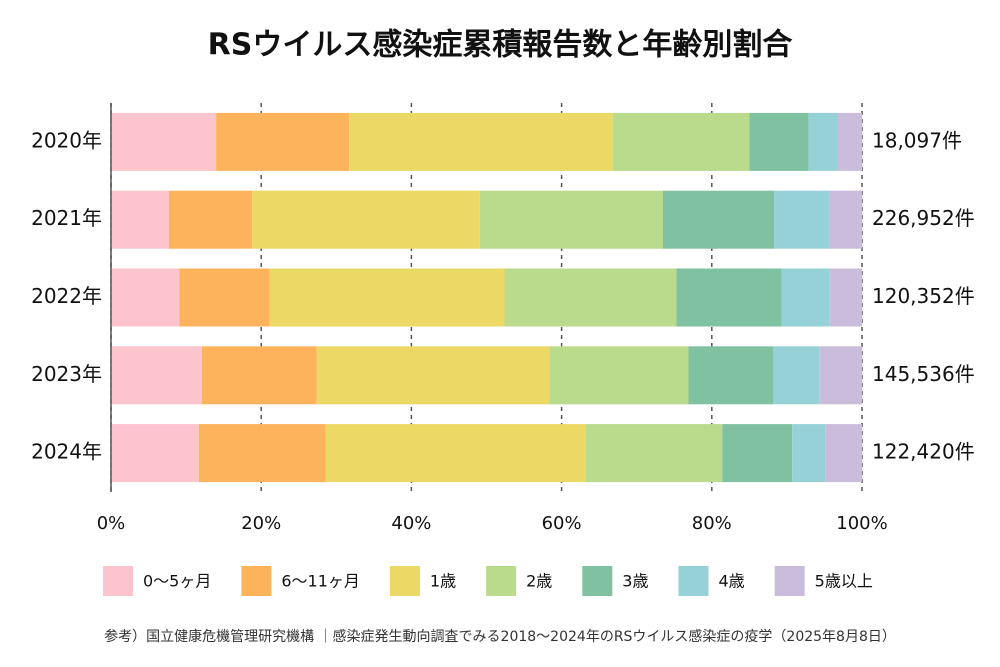 The height and width of the screenshot is (667, 1000). Describe the element at coordinates (111, 523) in the screenshot. I see `x-tick-label: 0%` at that location.